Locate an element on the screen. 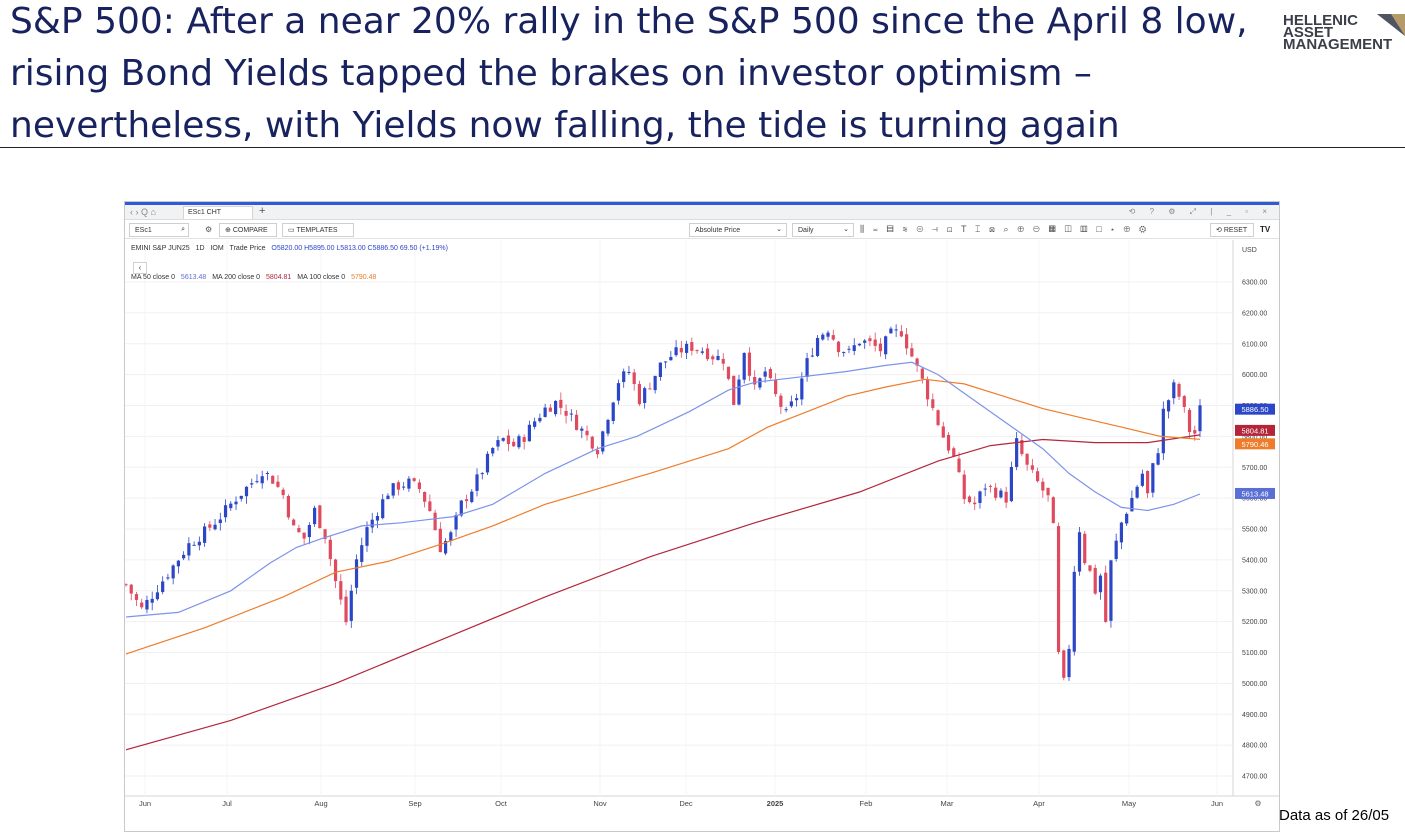 This screenshot has height=833, width=1405. price-label-5613-48: 5613.48 is located at coordinates (1255, 493).